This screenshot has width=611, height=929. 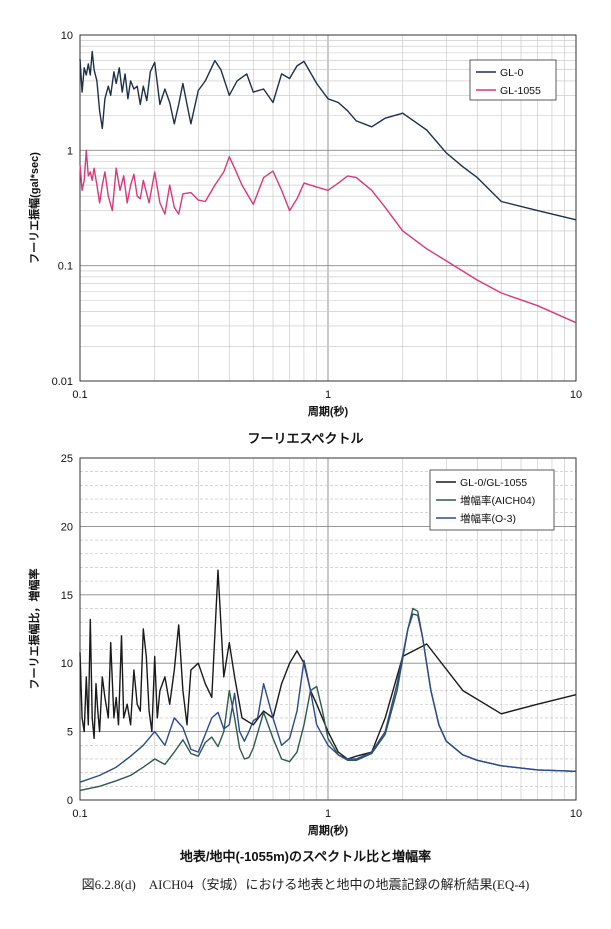 What do you see at coordinates (328, 814) in the screenshot?
I see `chart2-x-tick-label-1: 1` at bounding box center [328, 814].